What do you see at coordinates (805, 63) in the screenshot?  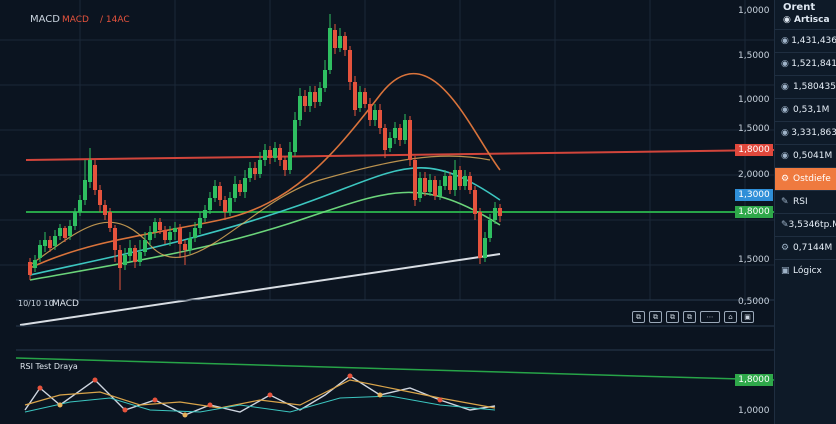 I see `sidebar-item: ◉ 1,521,841` at bounding box center [805, 63].